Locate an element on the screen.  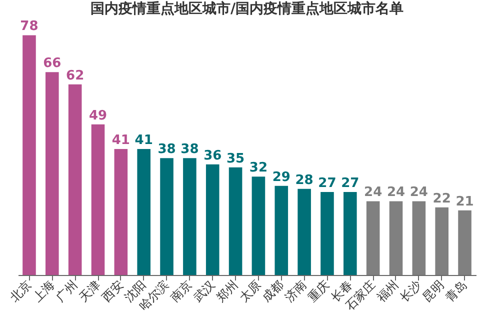
data-label: 21 is located at coordinates (465, 202).